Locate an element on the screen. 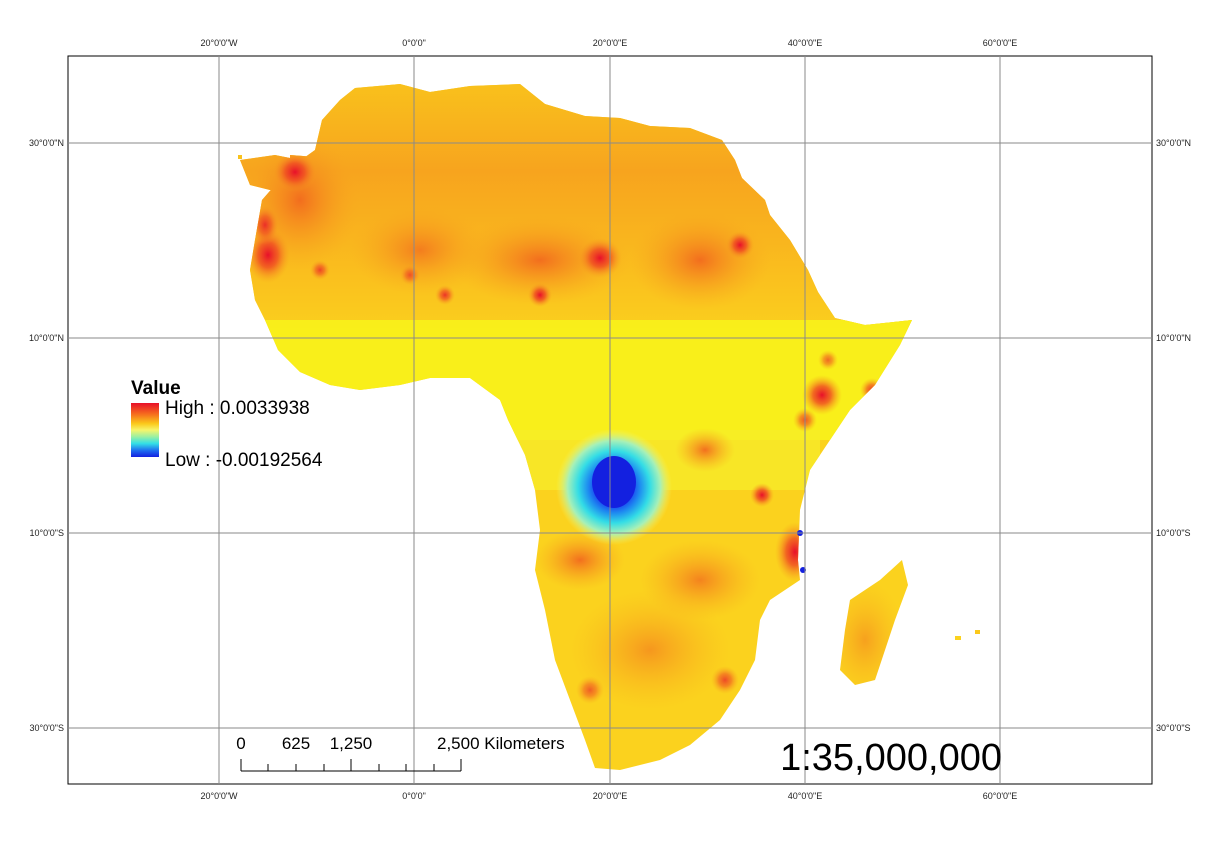 The width and height of the screenshot is (1218, 850). right-label-2: 10°0'0"S is located at coordinates (1173, 533).